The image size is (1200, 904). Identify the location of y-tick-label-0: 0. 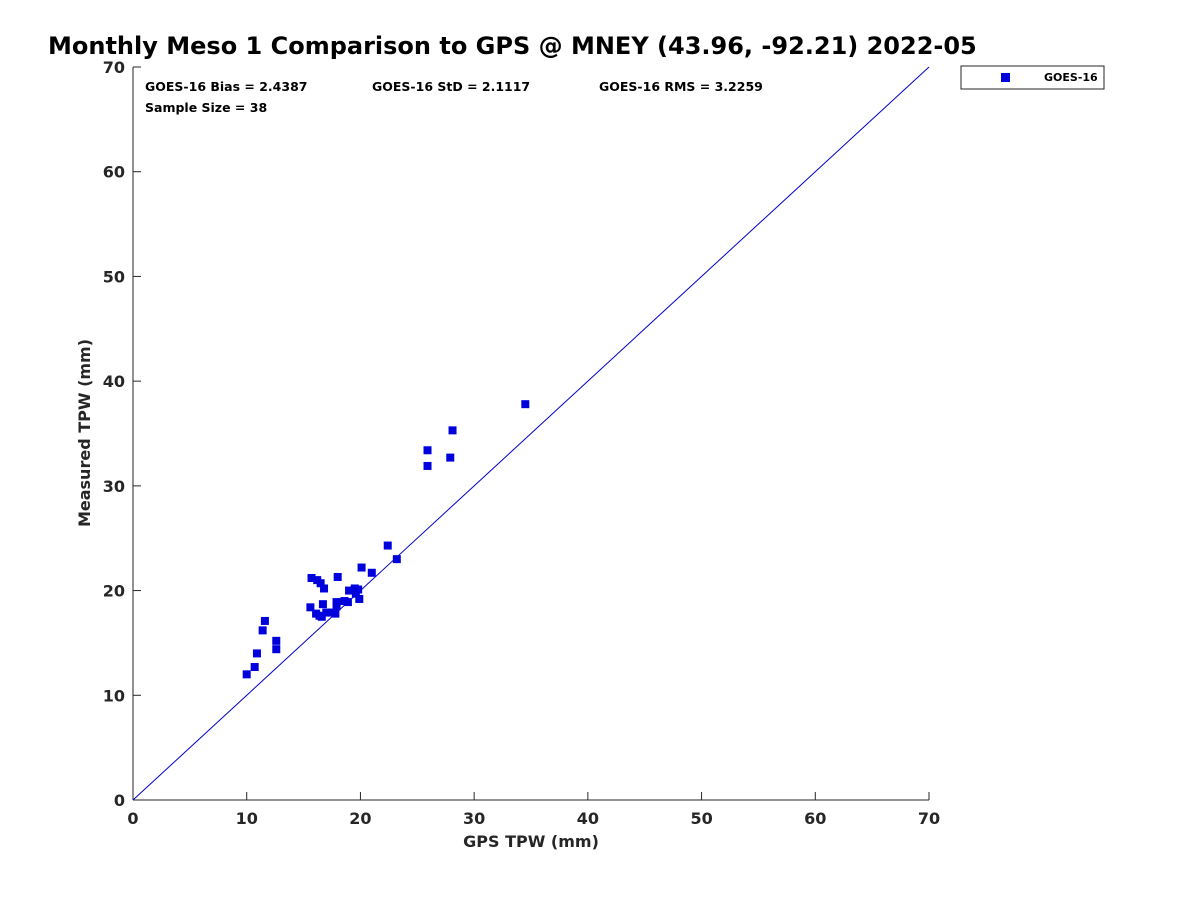
(119, 800).